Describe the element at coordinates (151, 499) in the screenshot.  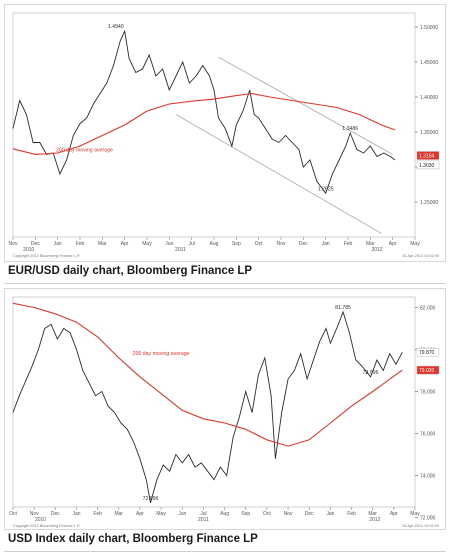
I see `chart-annotation: 72.696` at that location.